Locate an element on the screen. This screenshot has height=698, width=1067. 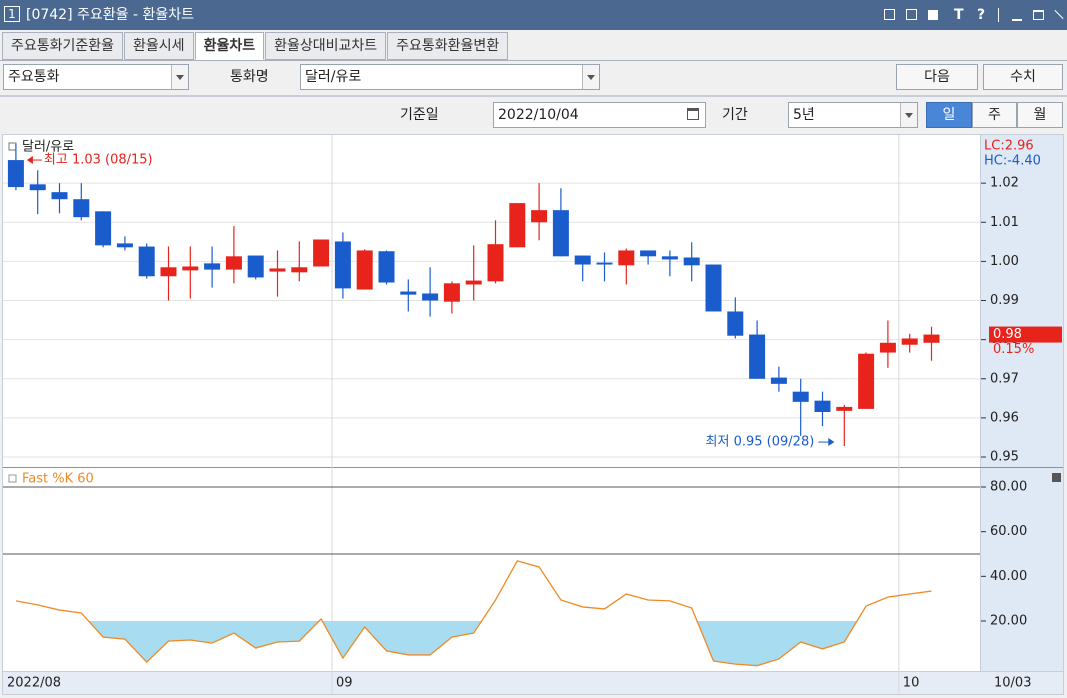
currency-select: 달러/유로 is located at coordinates (450, 77).